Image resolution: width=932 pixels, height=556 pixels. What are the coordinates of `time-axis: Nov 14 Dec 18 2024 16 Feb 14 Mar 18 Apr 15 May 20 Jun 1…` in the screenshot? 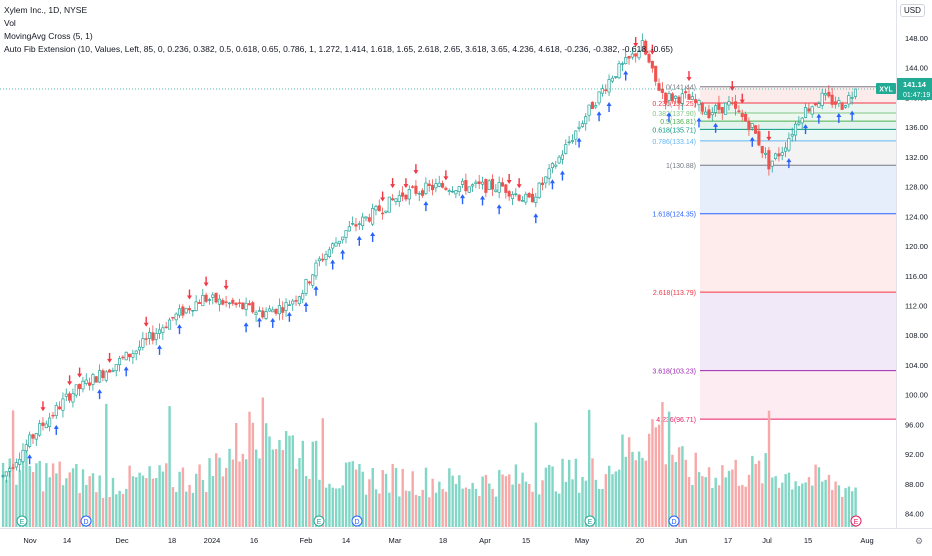 It's located at (466, 539).